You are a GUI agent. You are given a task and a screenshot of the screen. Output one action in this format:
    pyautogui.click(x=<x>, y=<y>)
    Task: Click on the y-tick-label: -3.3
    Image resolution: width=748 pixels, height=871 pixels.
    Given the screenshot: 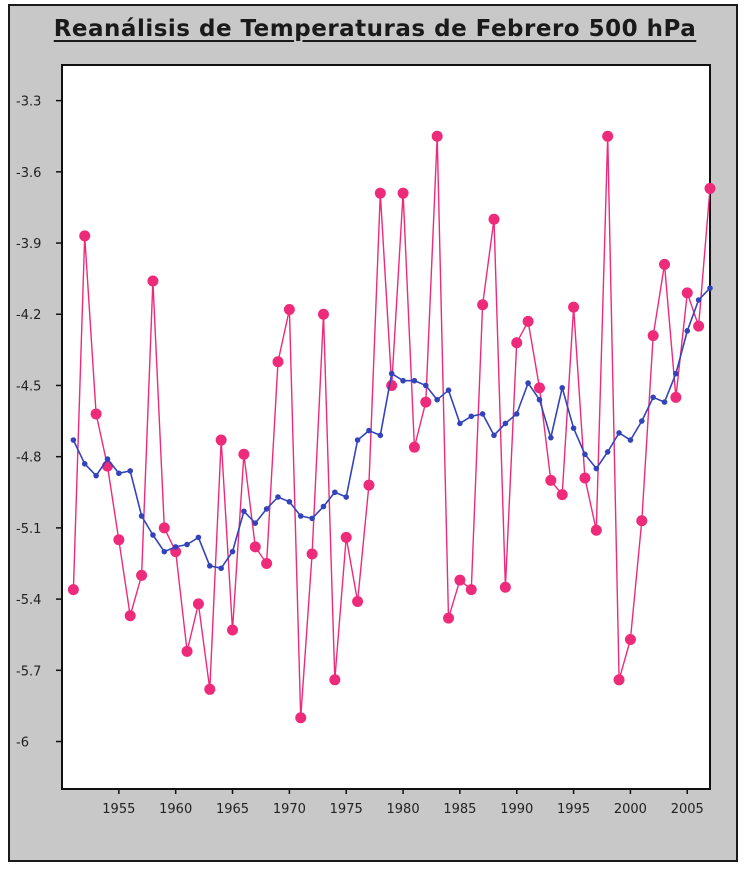 What is the action you would take?
    pyautogui.click(x=28, y=102)
    